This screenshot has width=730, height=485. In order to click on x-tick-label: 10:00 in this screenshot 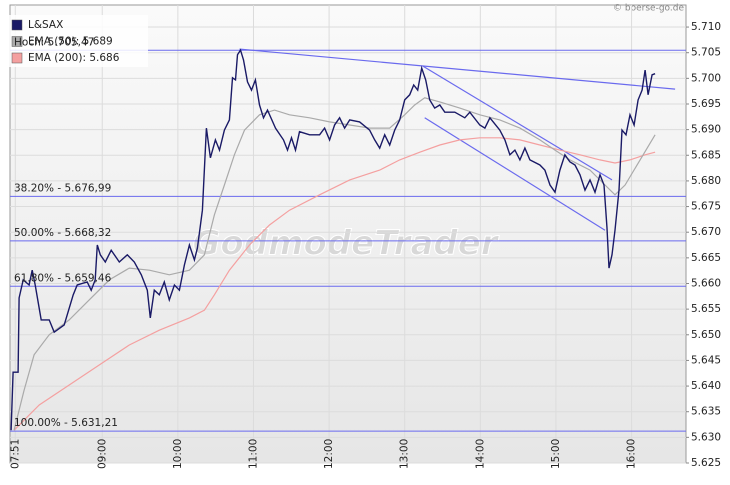, I will do `click(178, 454)`.